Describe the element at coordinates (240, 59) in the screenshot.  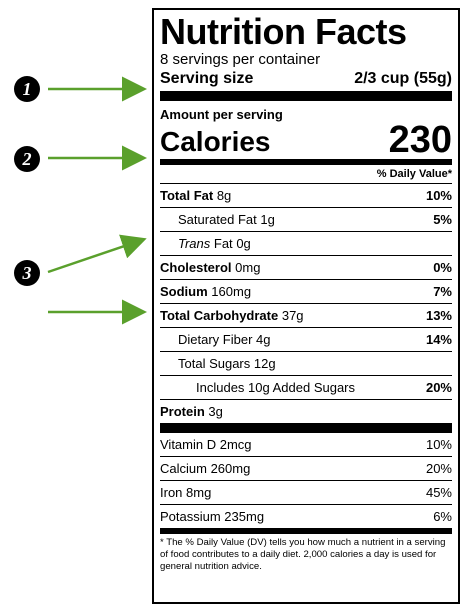
I see `servings-per-container: 8 servings per container` at that location.